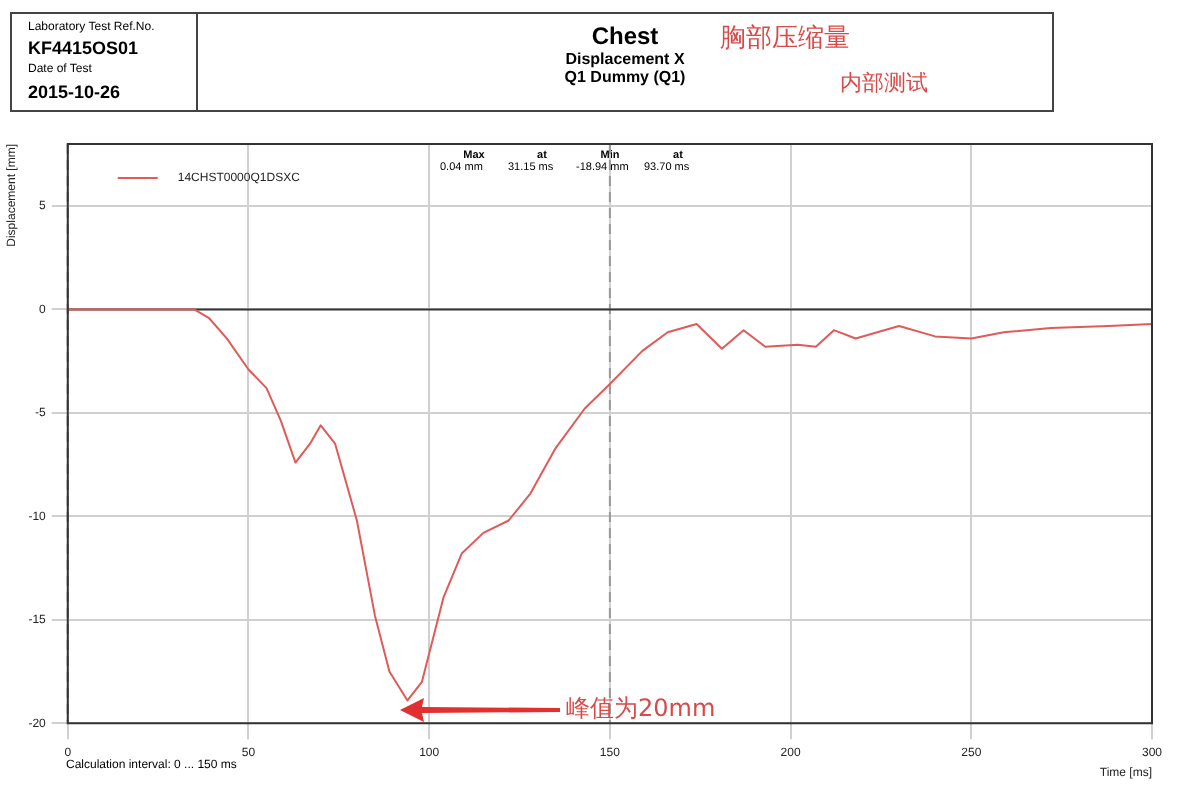 The height and width of the screenshot is (786, 1200). I want to click on text: KF4415OS01, so click(83, 48).